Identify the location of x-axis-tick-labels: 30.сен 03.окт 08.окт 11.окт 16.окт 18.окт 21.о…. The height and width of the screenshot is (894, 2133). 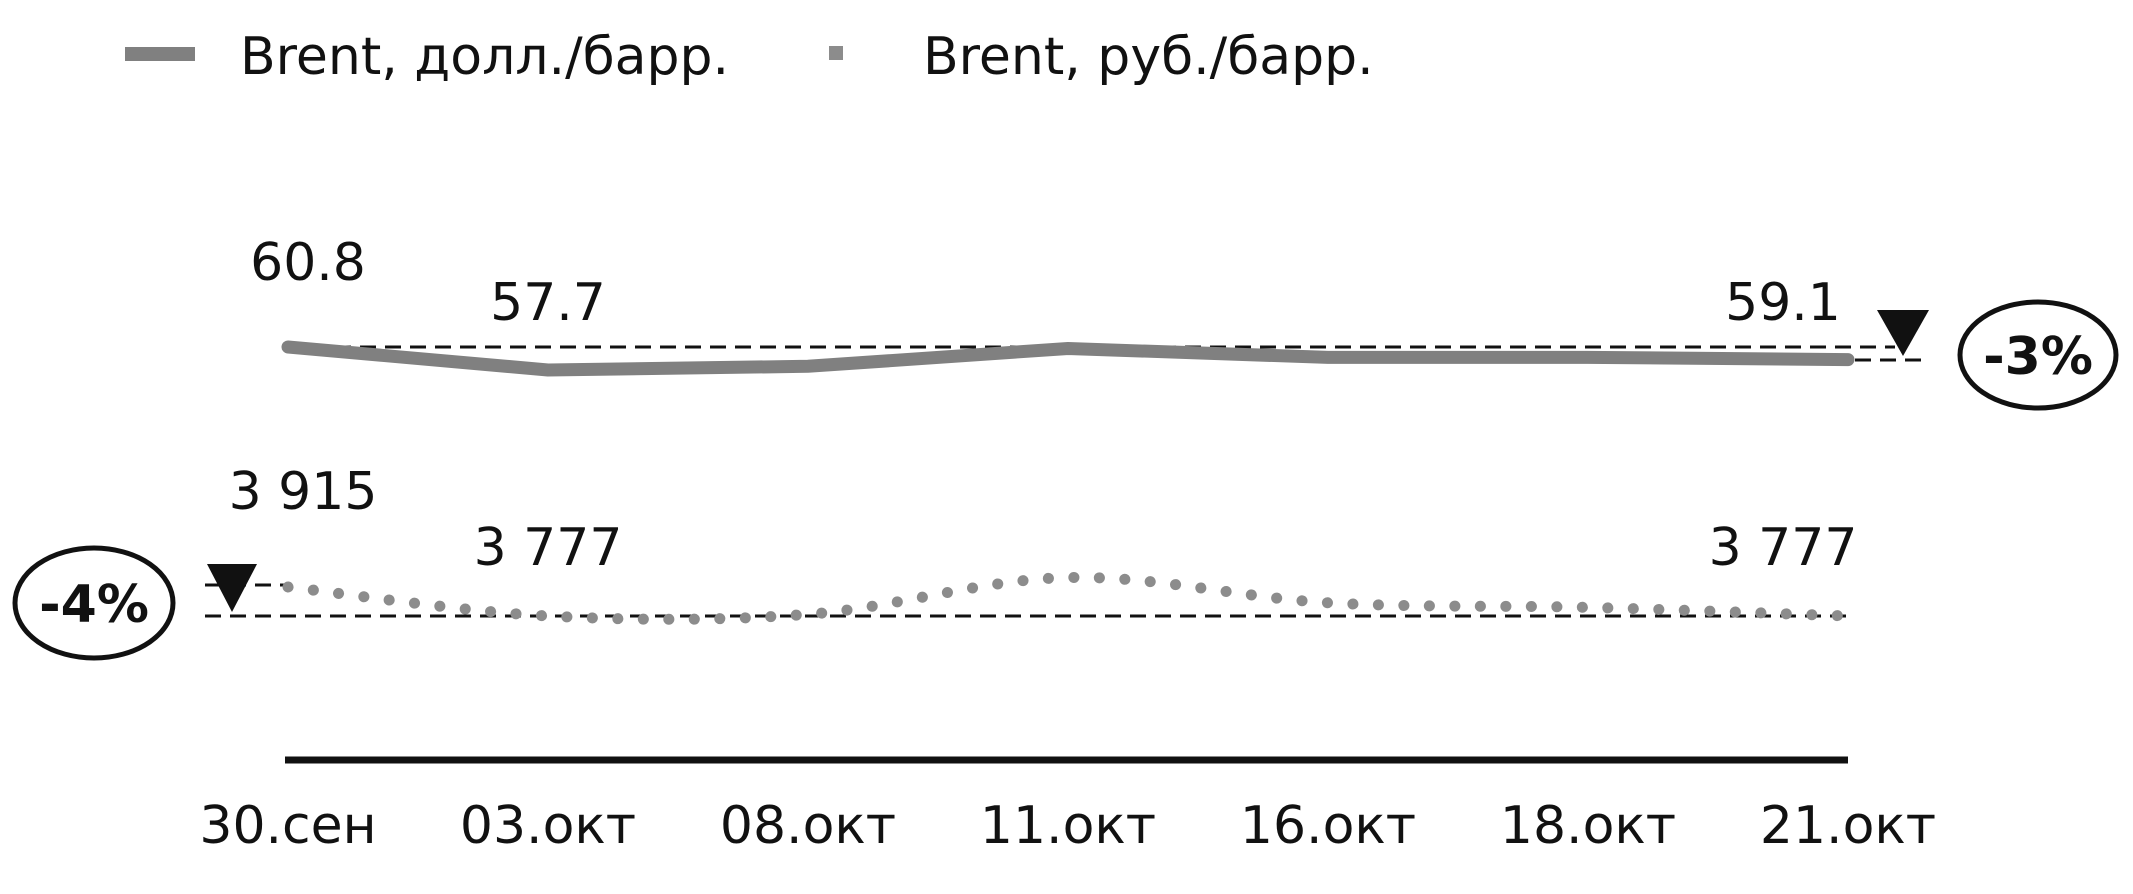
(1067, 826).